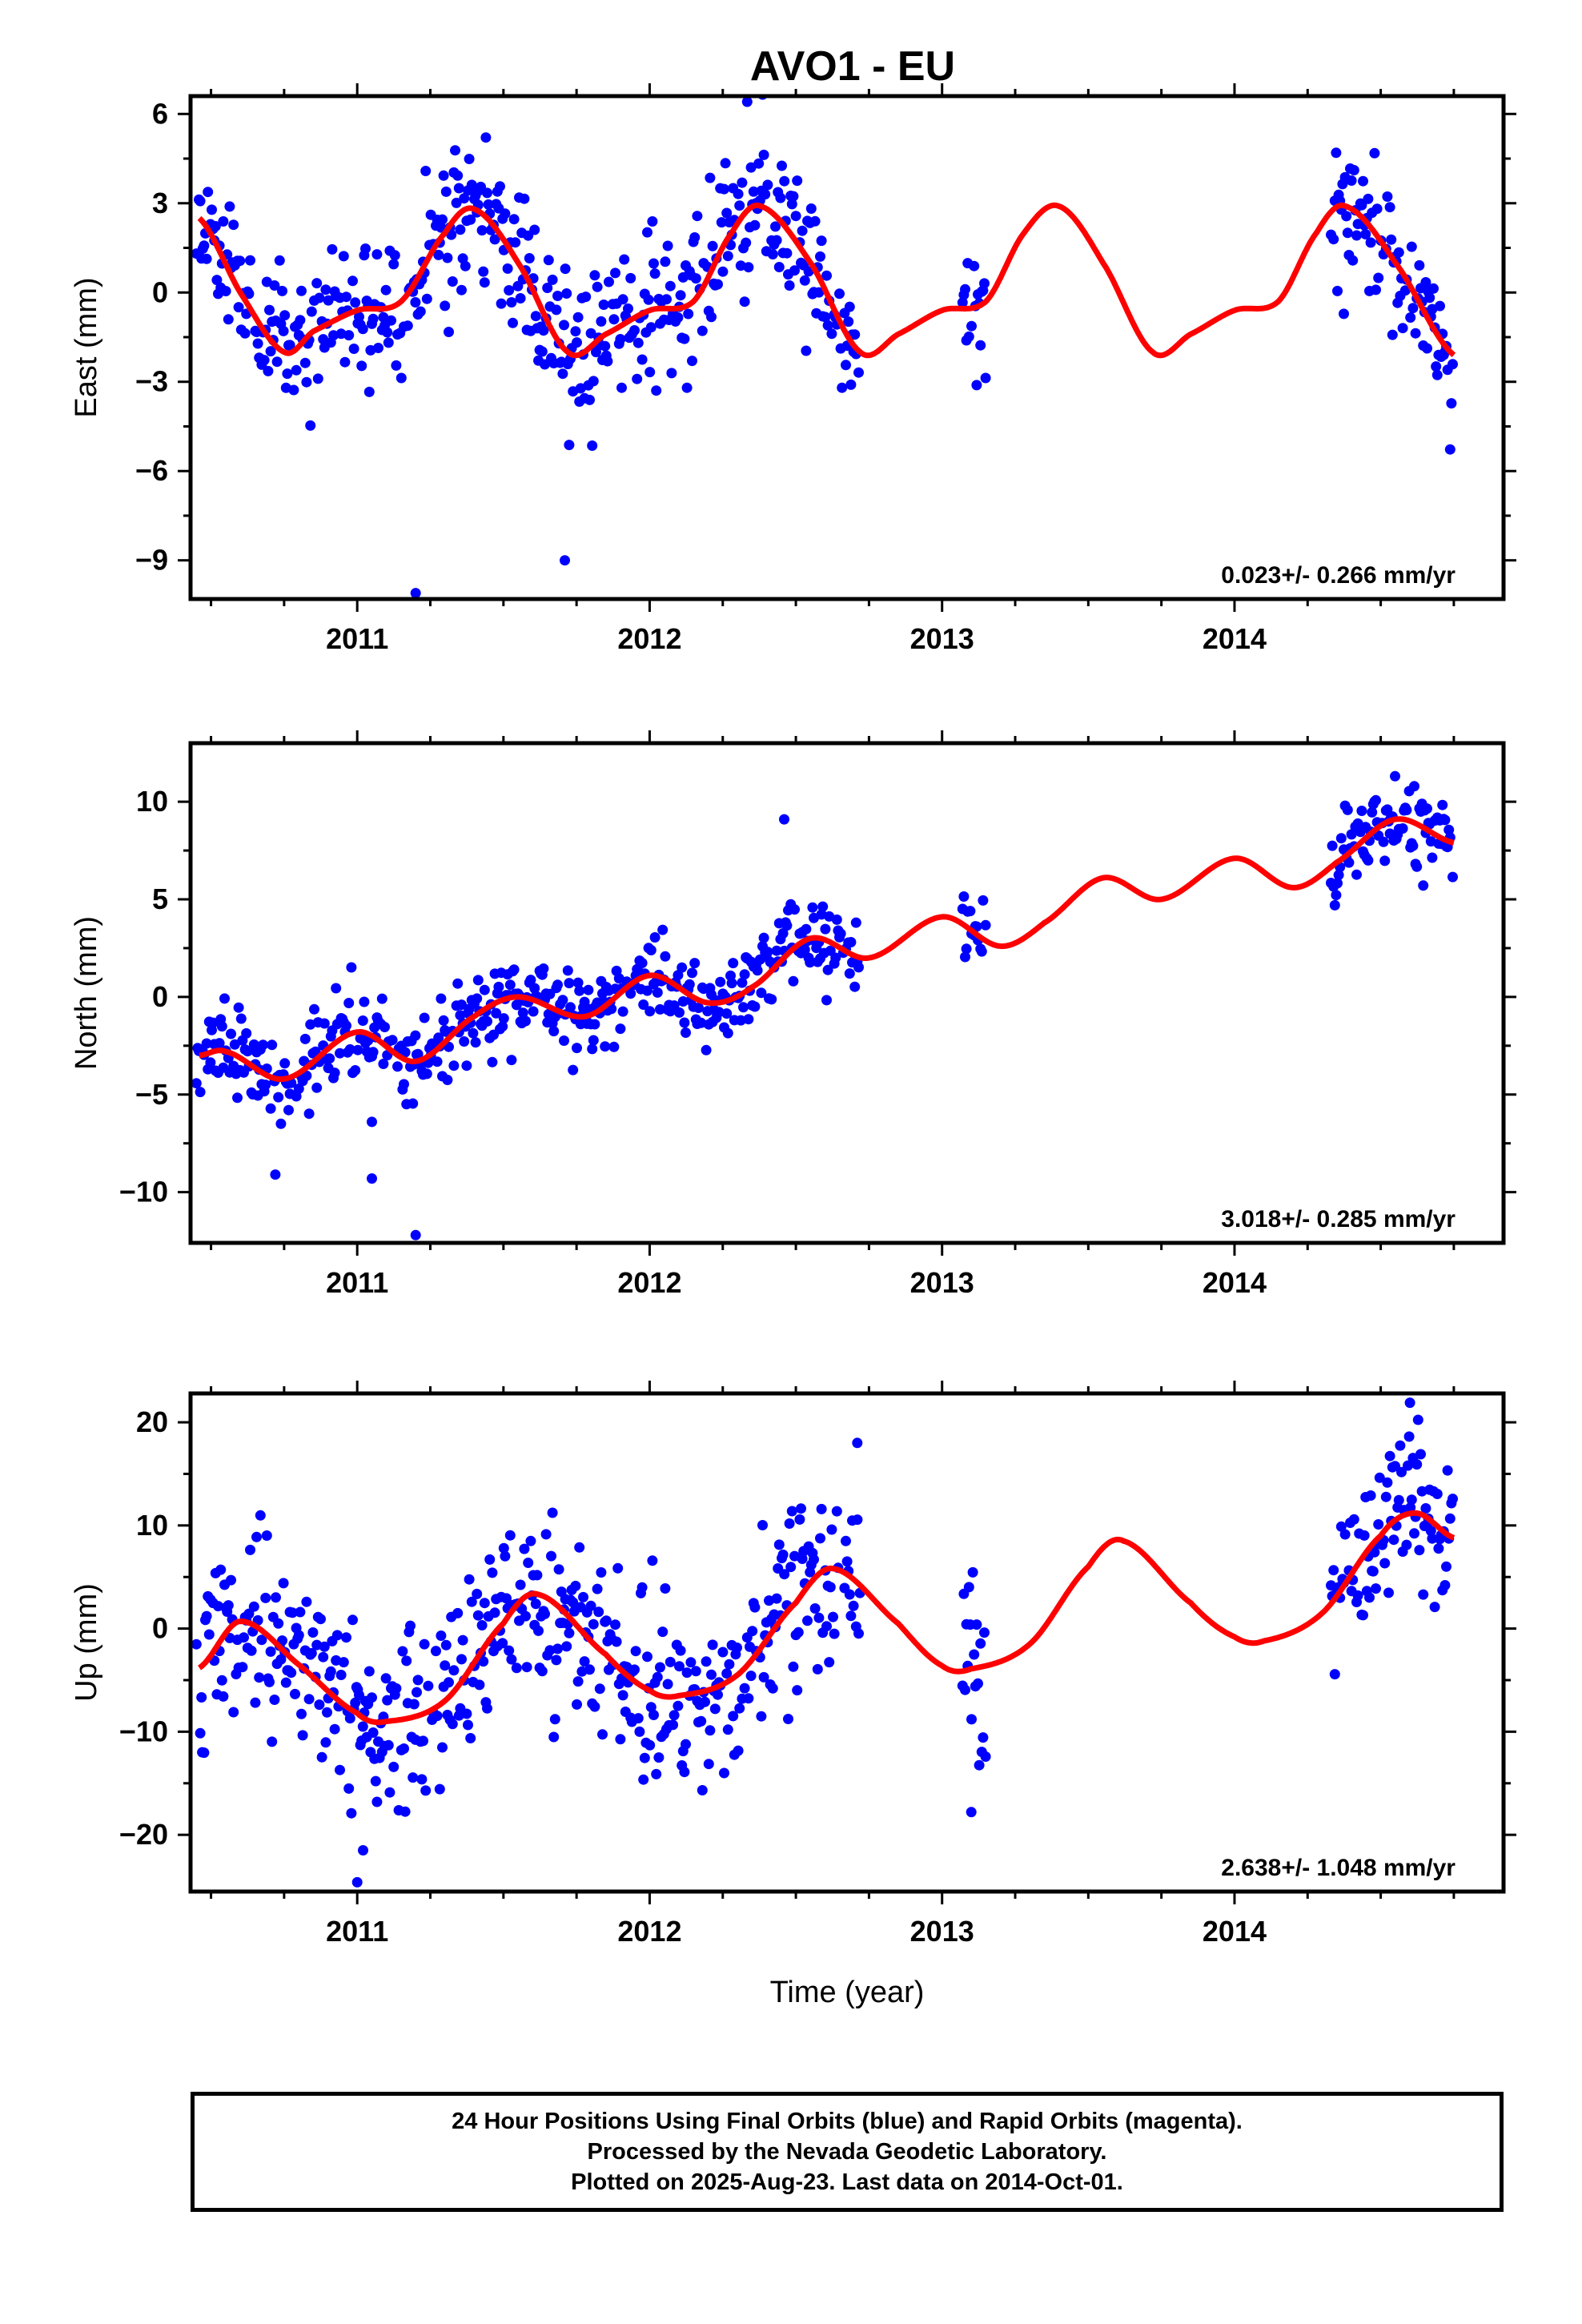 This screenshot has width=1582, height=2324. What do you see at coordinates (1338, 1219) in the screenshot?
I see `rate-label: 3.018+/- 0.285 mm/yr` at bounding box center [1338, 1219].